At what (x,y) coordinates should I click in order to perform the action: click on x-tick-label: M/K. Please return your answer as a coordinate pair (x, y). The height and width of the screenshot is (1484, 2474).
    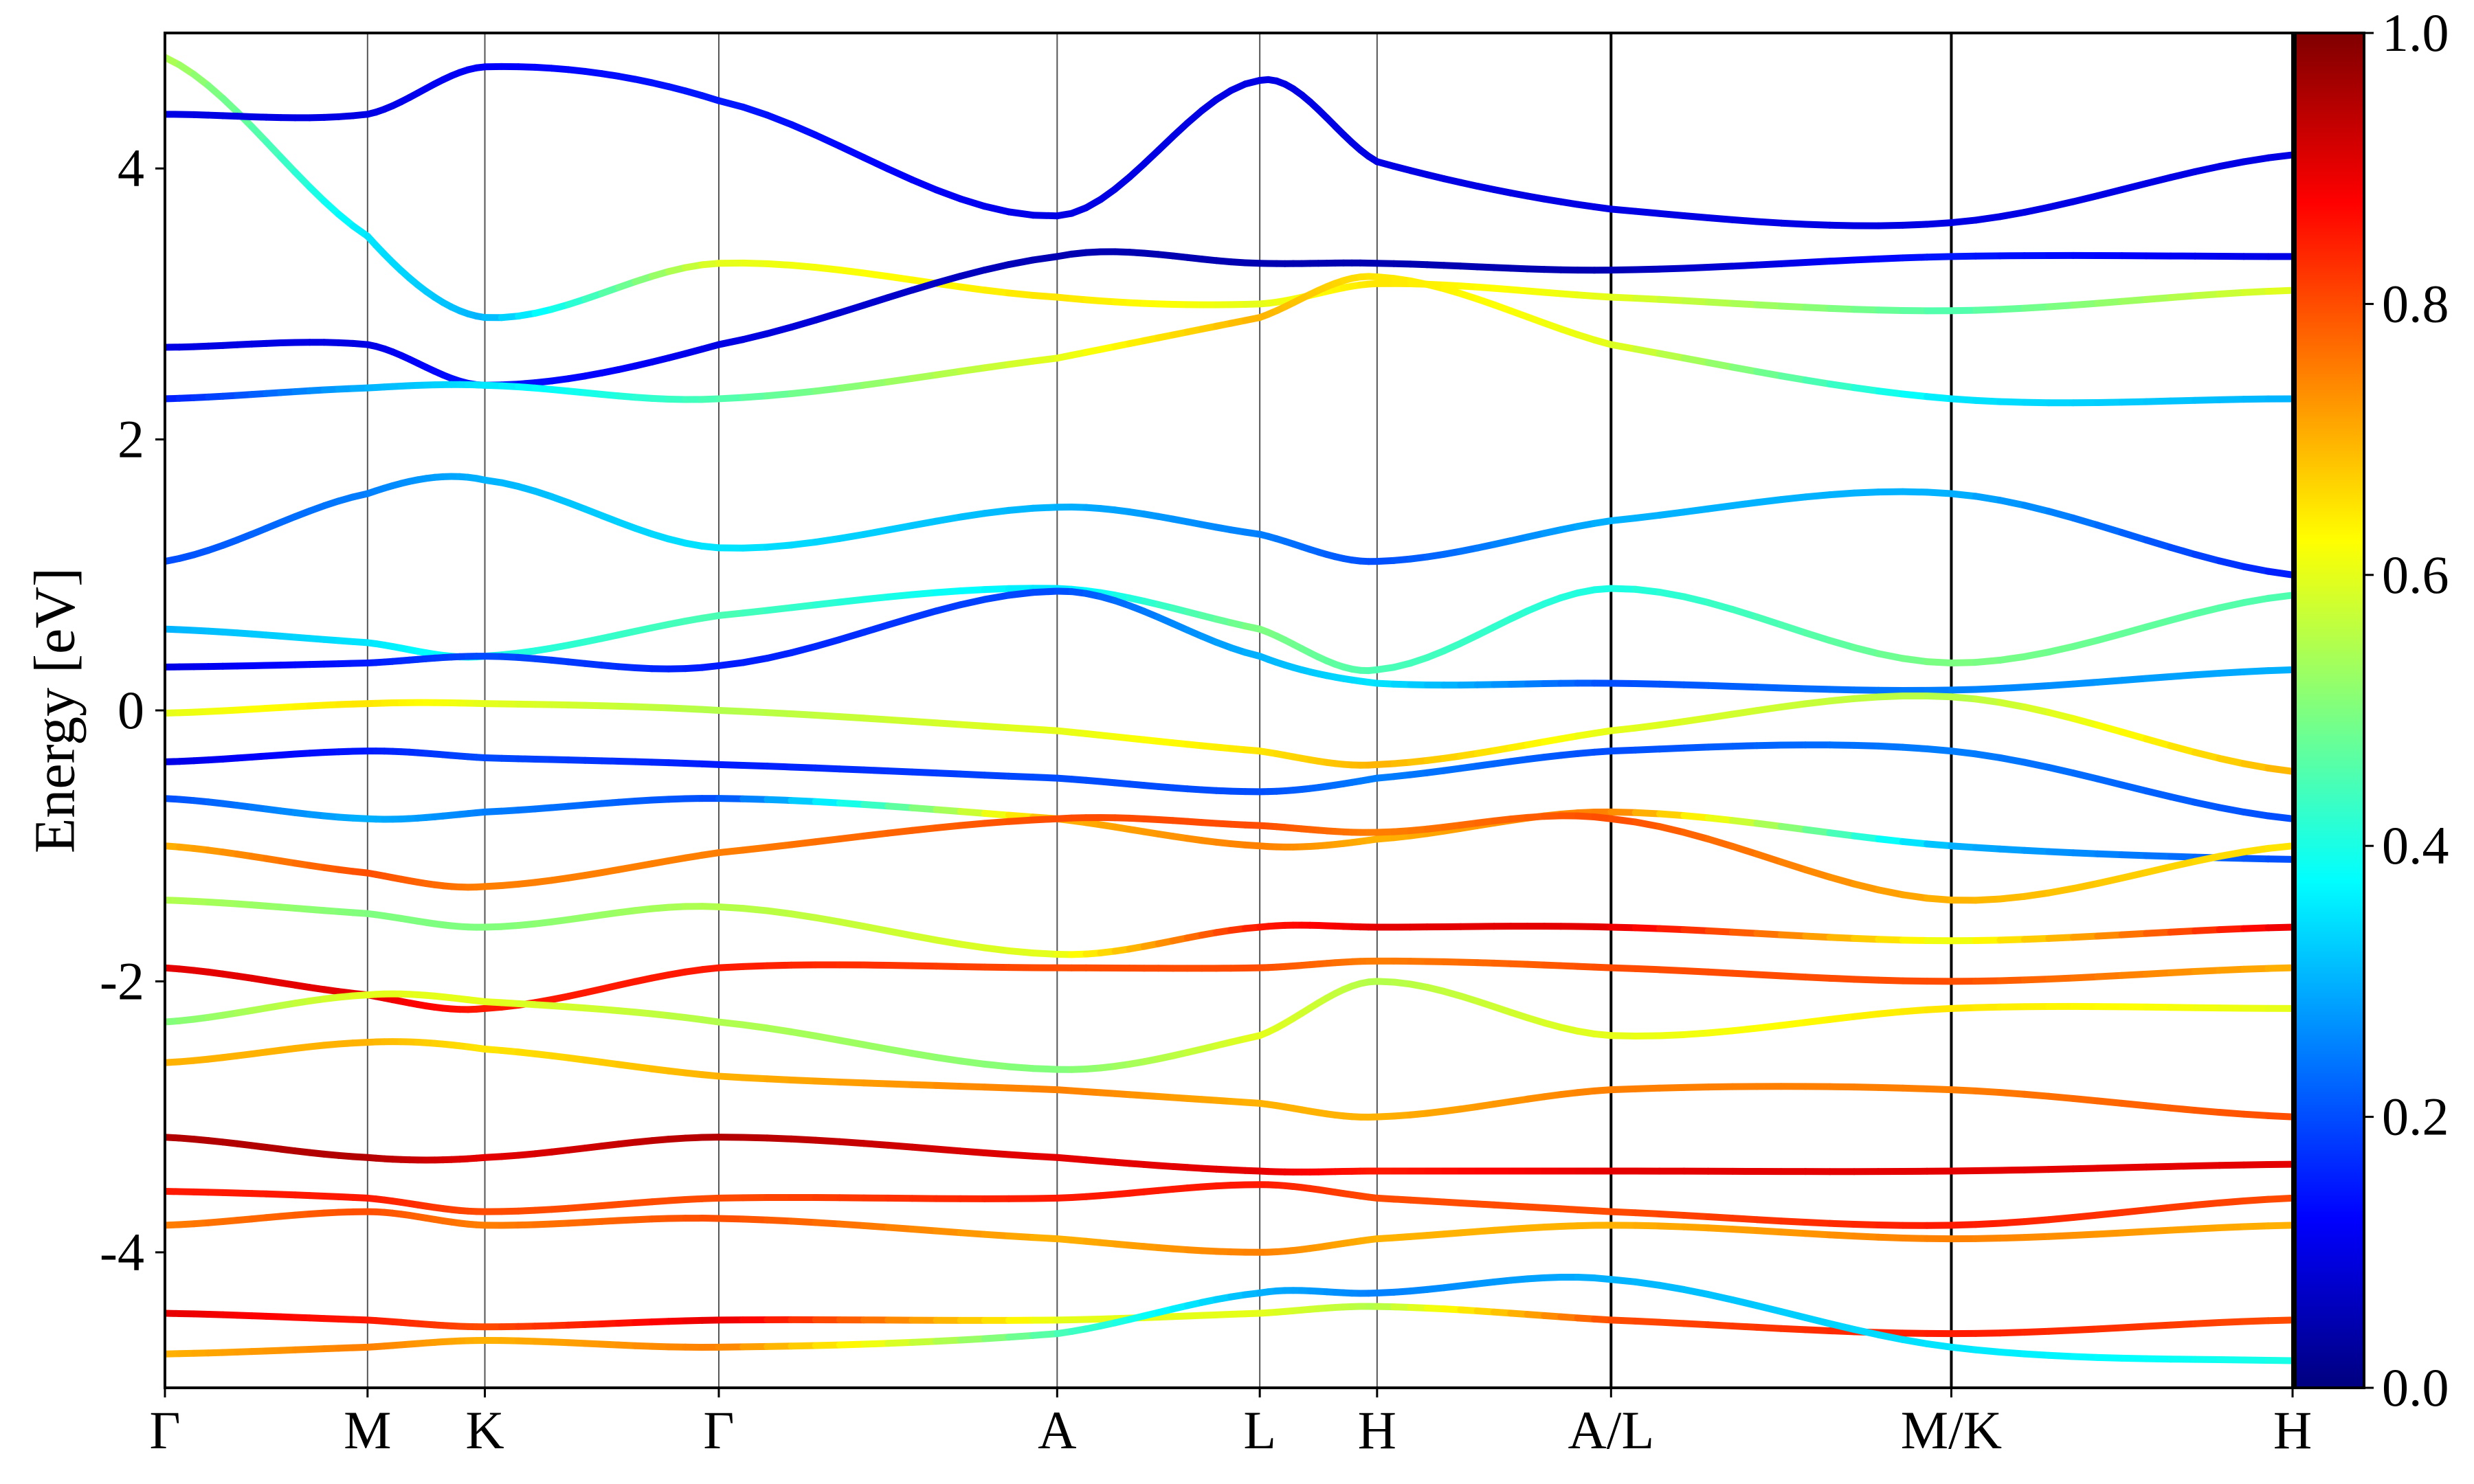
    Looking at the image, I should click on (1951, 1430).